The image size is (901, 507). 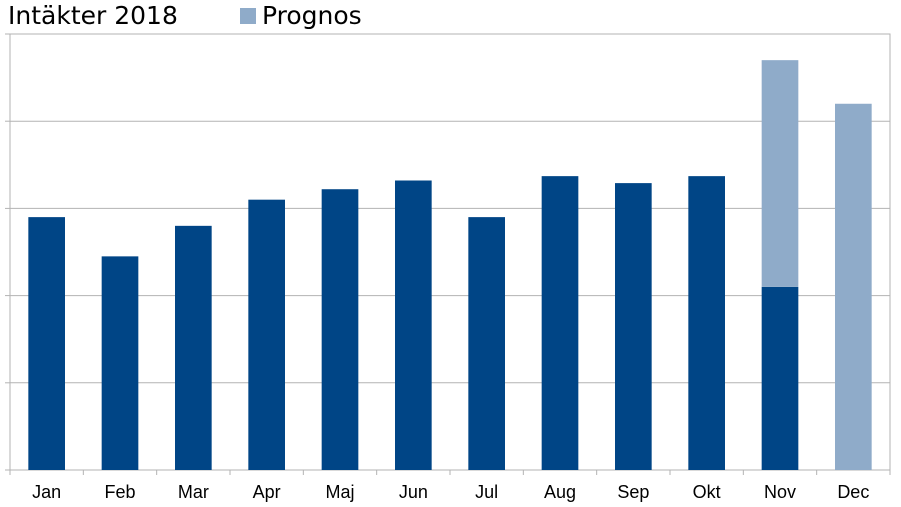 What do you see at coordinates (853, 492) in the screenshot?
I see `x-tick-label-dec: Dec` at bounding box center [853, 492].